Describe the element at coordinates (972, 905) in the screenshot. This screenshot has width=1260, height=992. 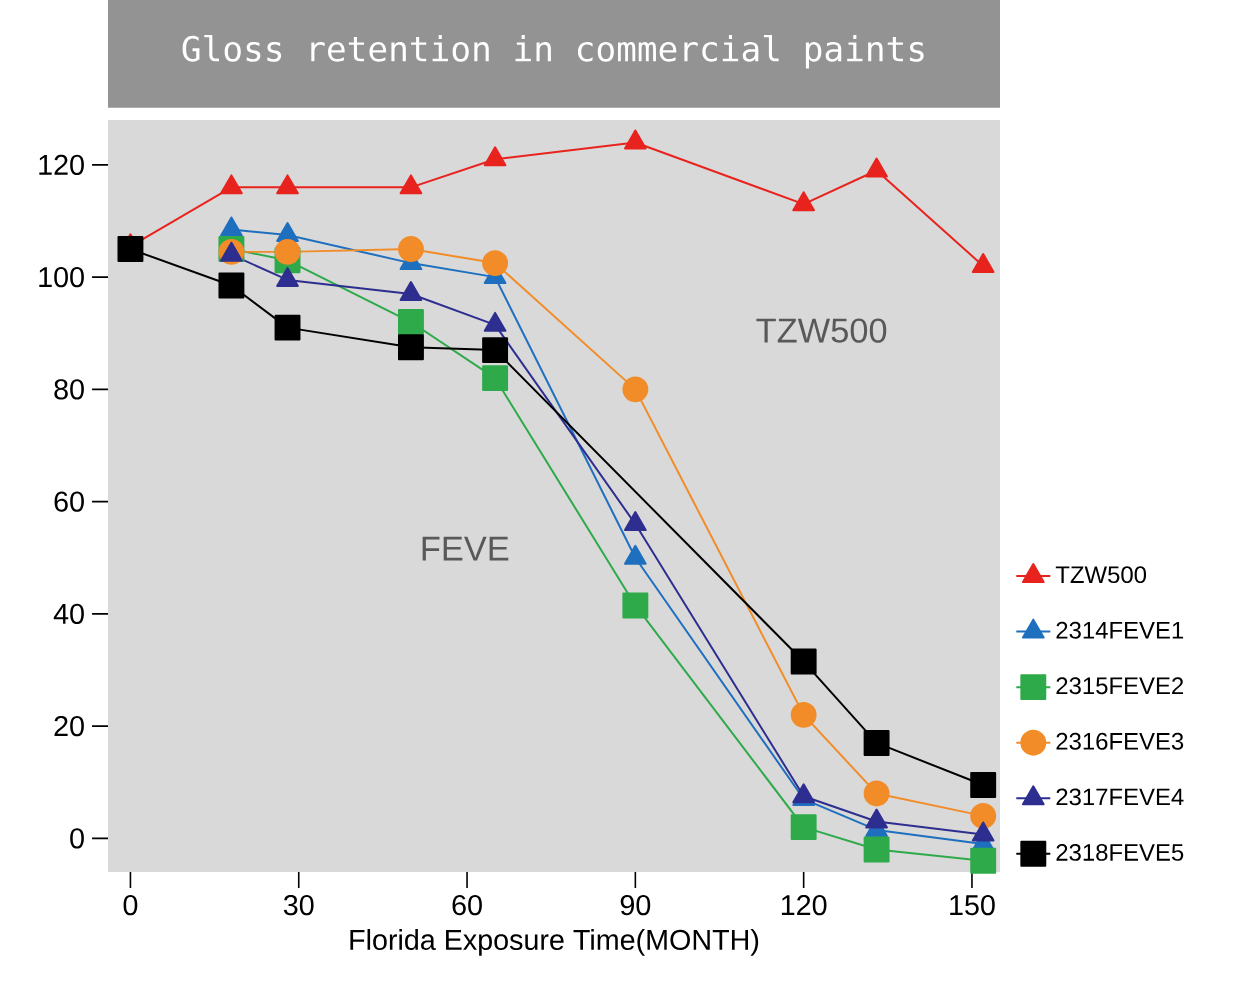
I see `x-tick-label: 150` at that location.